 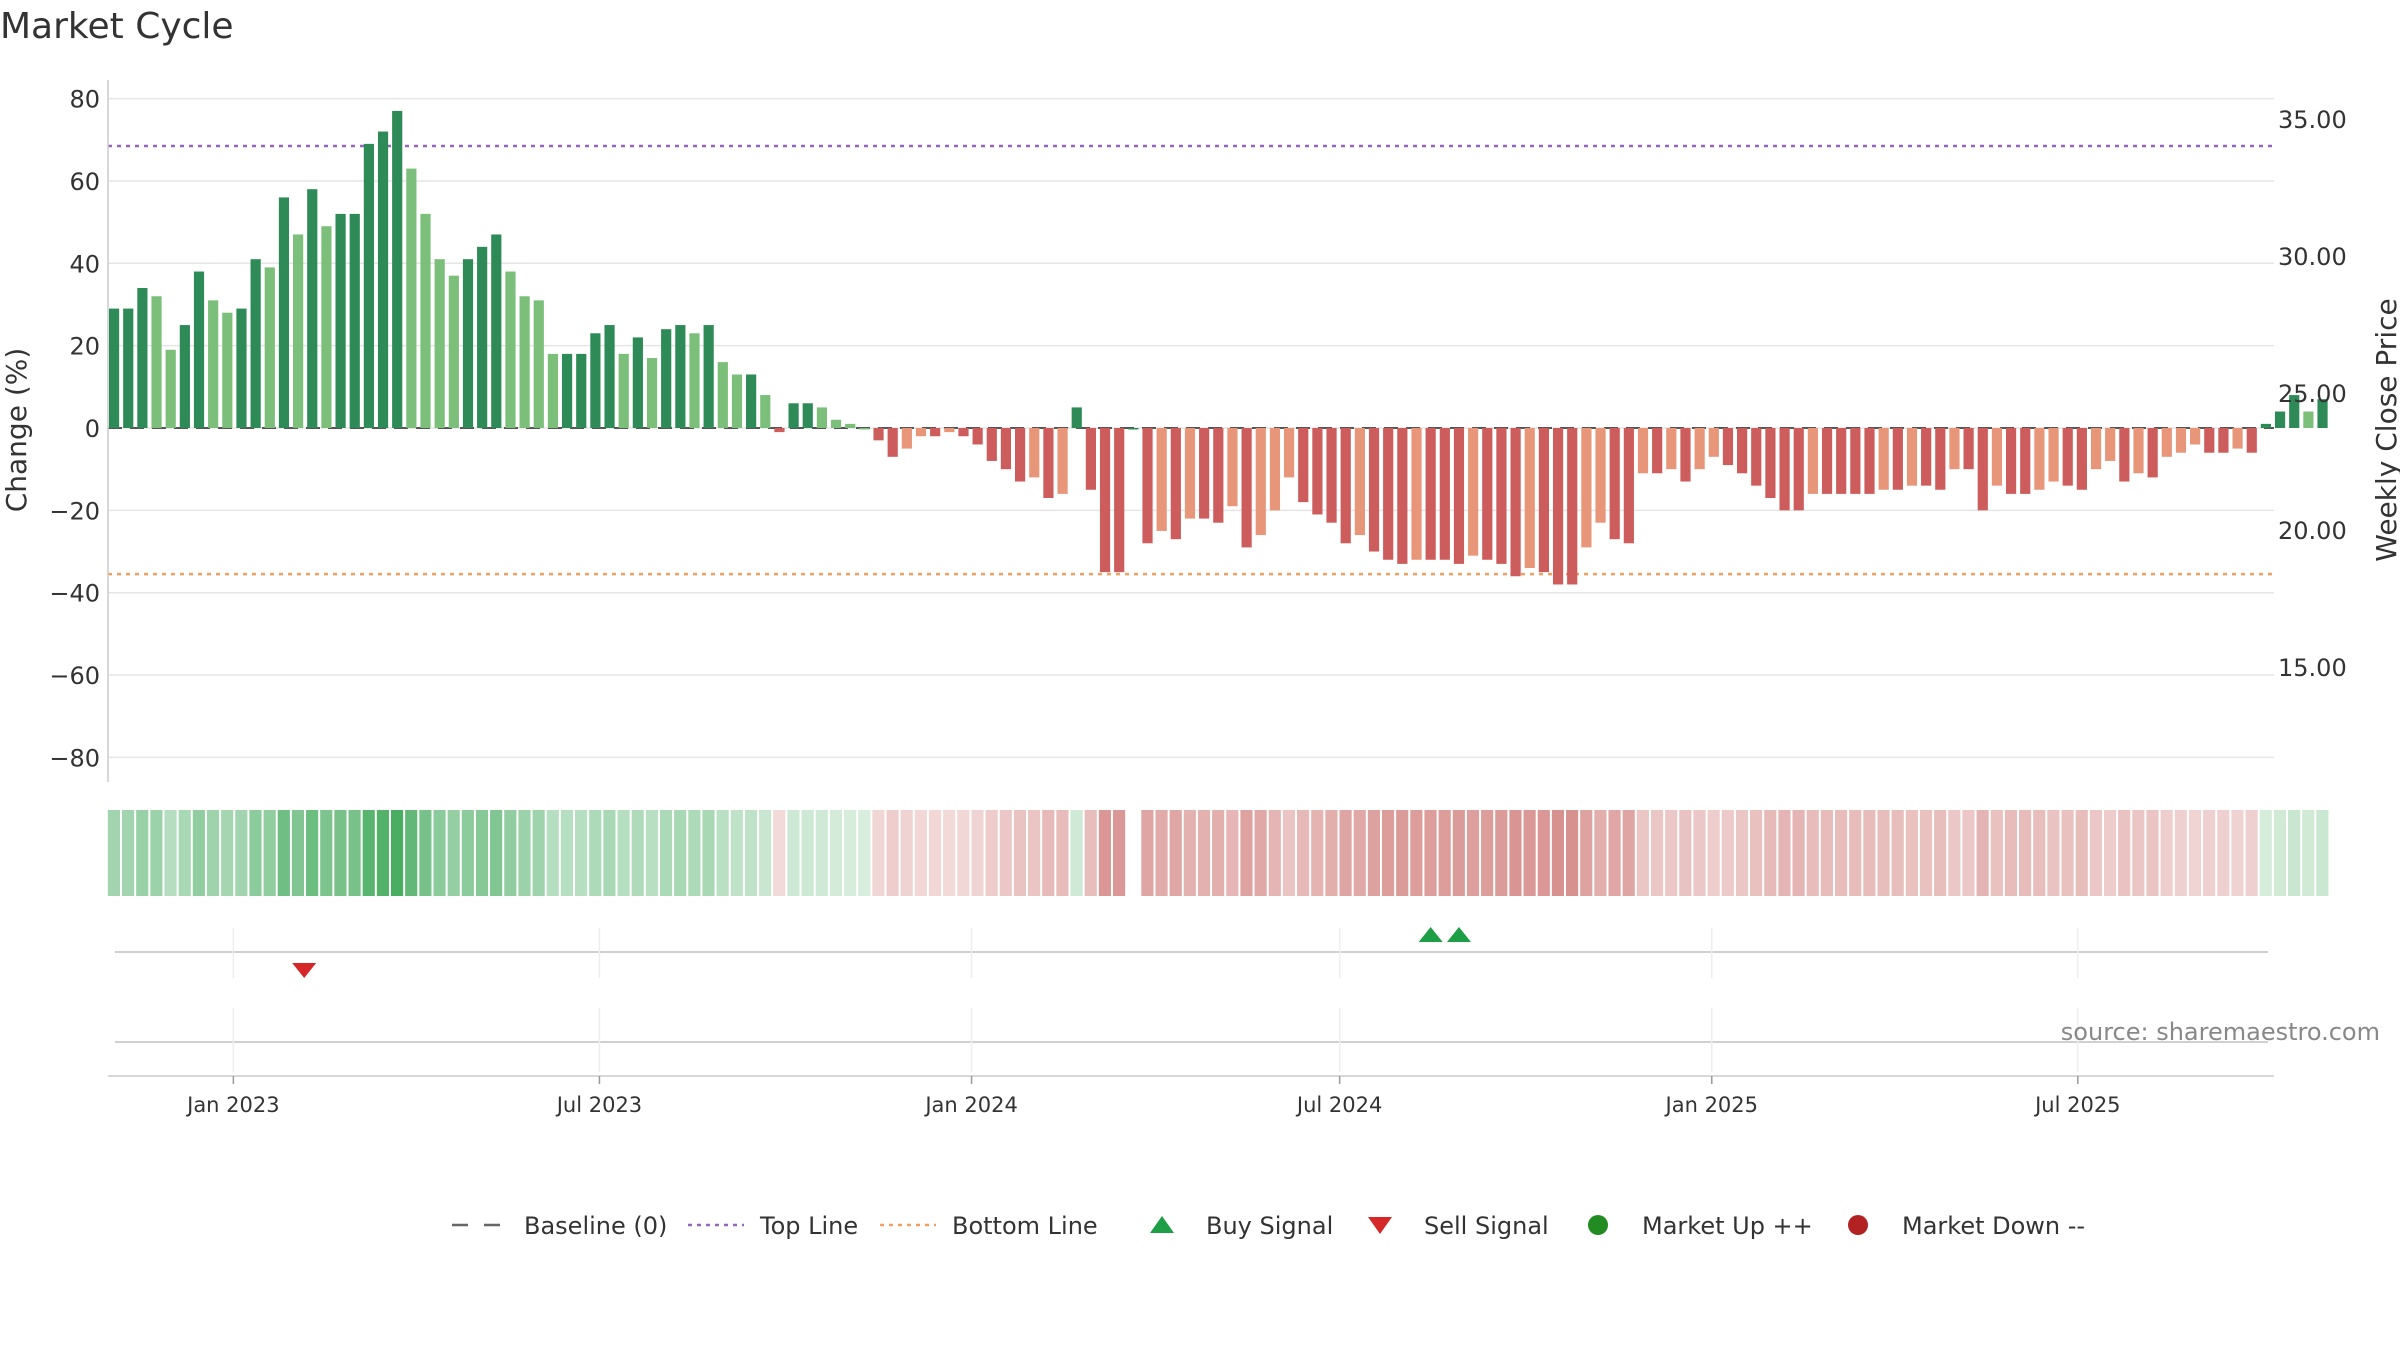 I want to click on legend-swatch, so click(x=1162, y=1224).